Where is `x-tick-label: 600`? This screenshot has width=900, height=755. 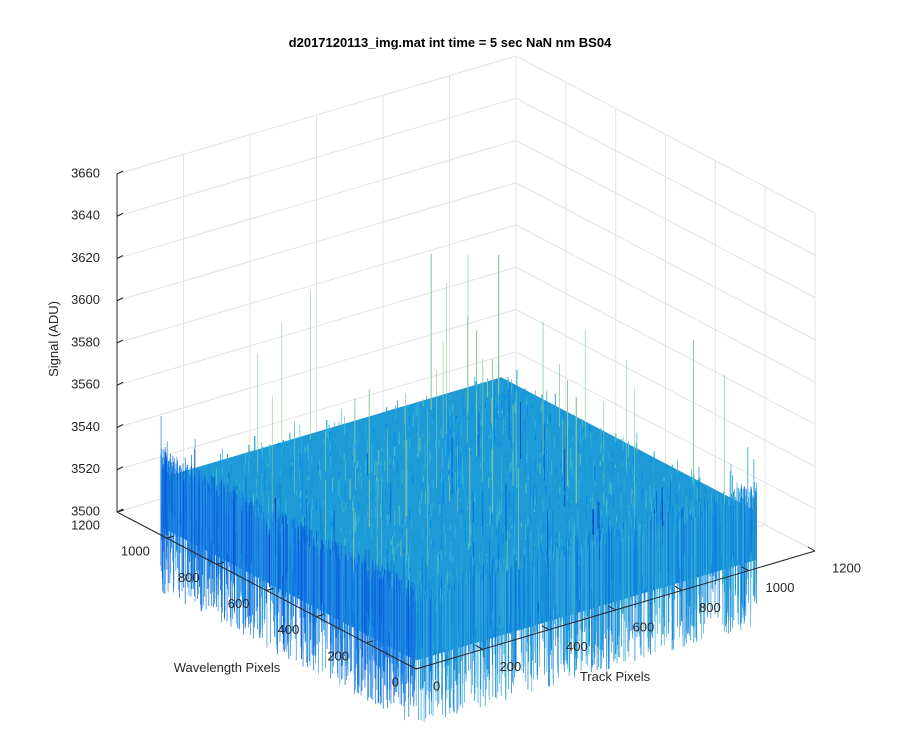 x-tick-label: 600 is located at coordinates (644, 626).